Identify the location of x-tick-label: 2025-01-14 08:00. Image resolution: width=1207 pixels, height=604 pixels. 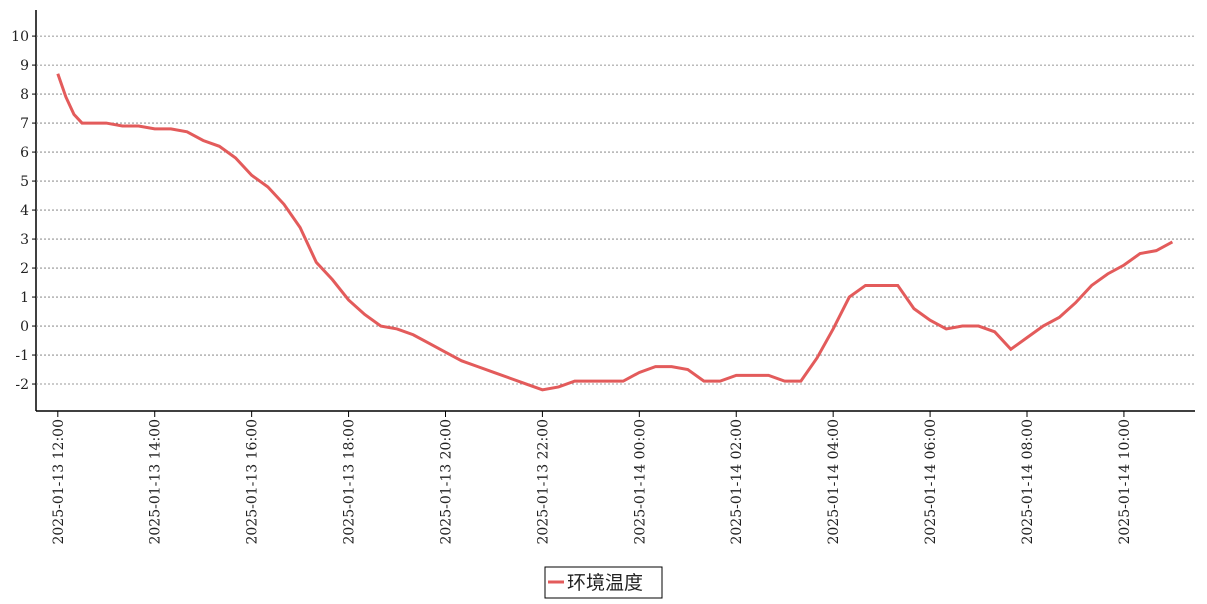
(1028, 482).